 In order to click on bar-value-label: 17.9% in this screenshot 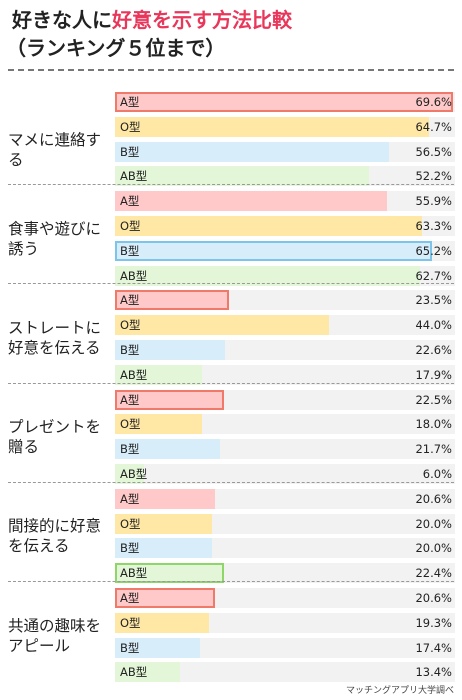, I will do `click(433, 374)`.